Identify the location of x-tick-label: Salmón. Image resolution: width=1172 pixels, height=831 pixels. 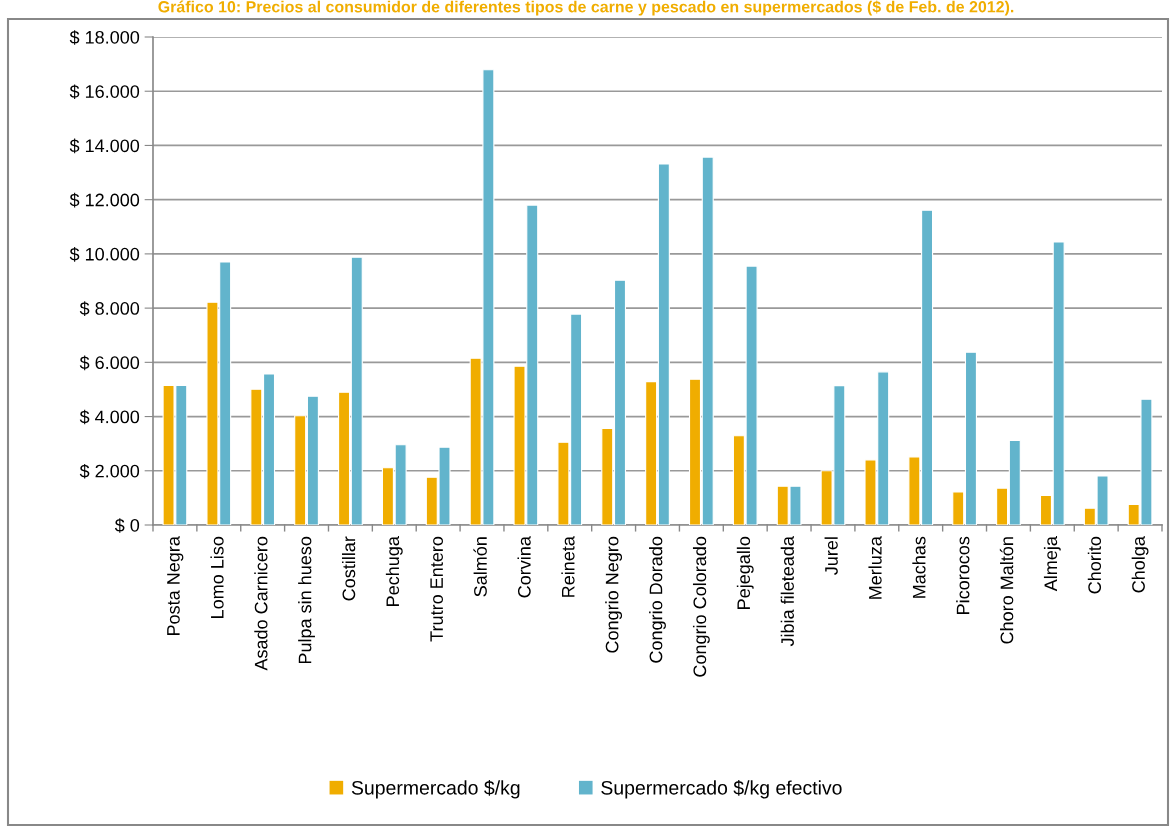
(480, 567).